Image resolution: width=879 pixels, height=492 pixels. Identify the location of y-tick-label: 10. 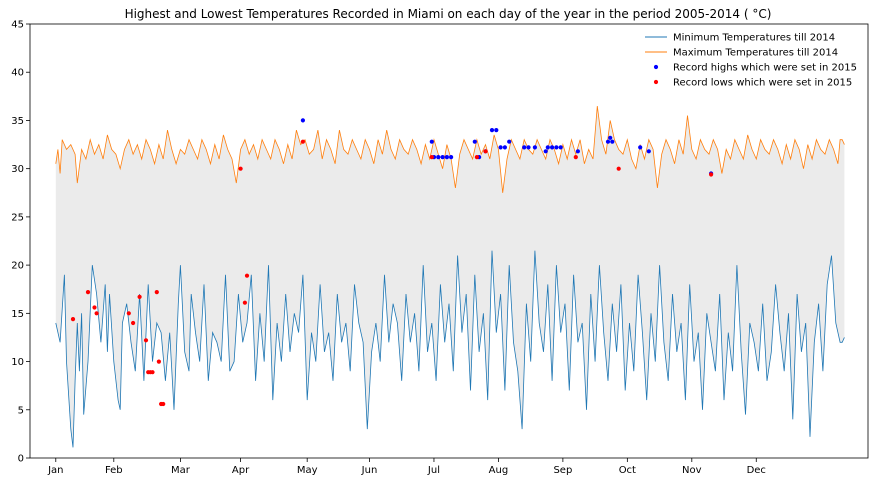
(17, 362).